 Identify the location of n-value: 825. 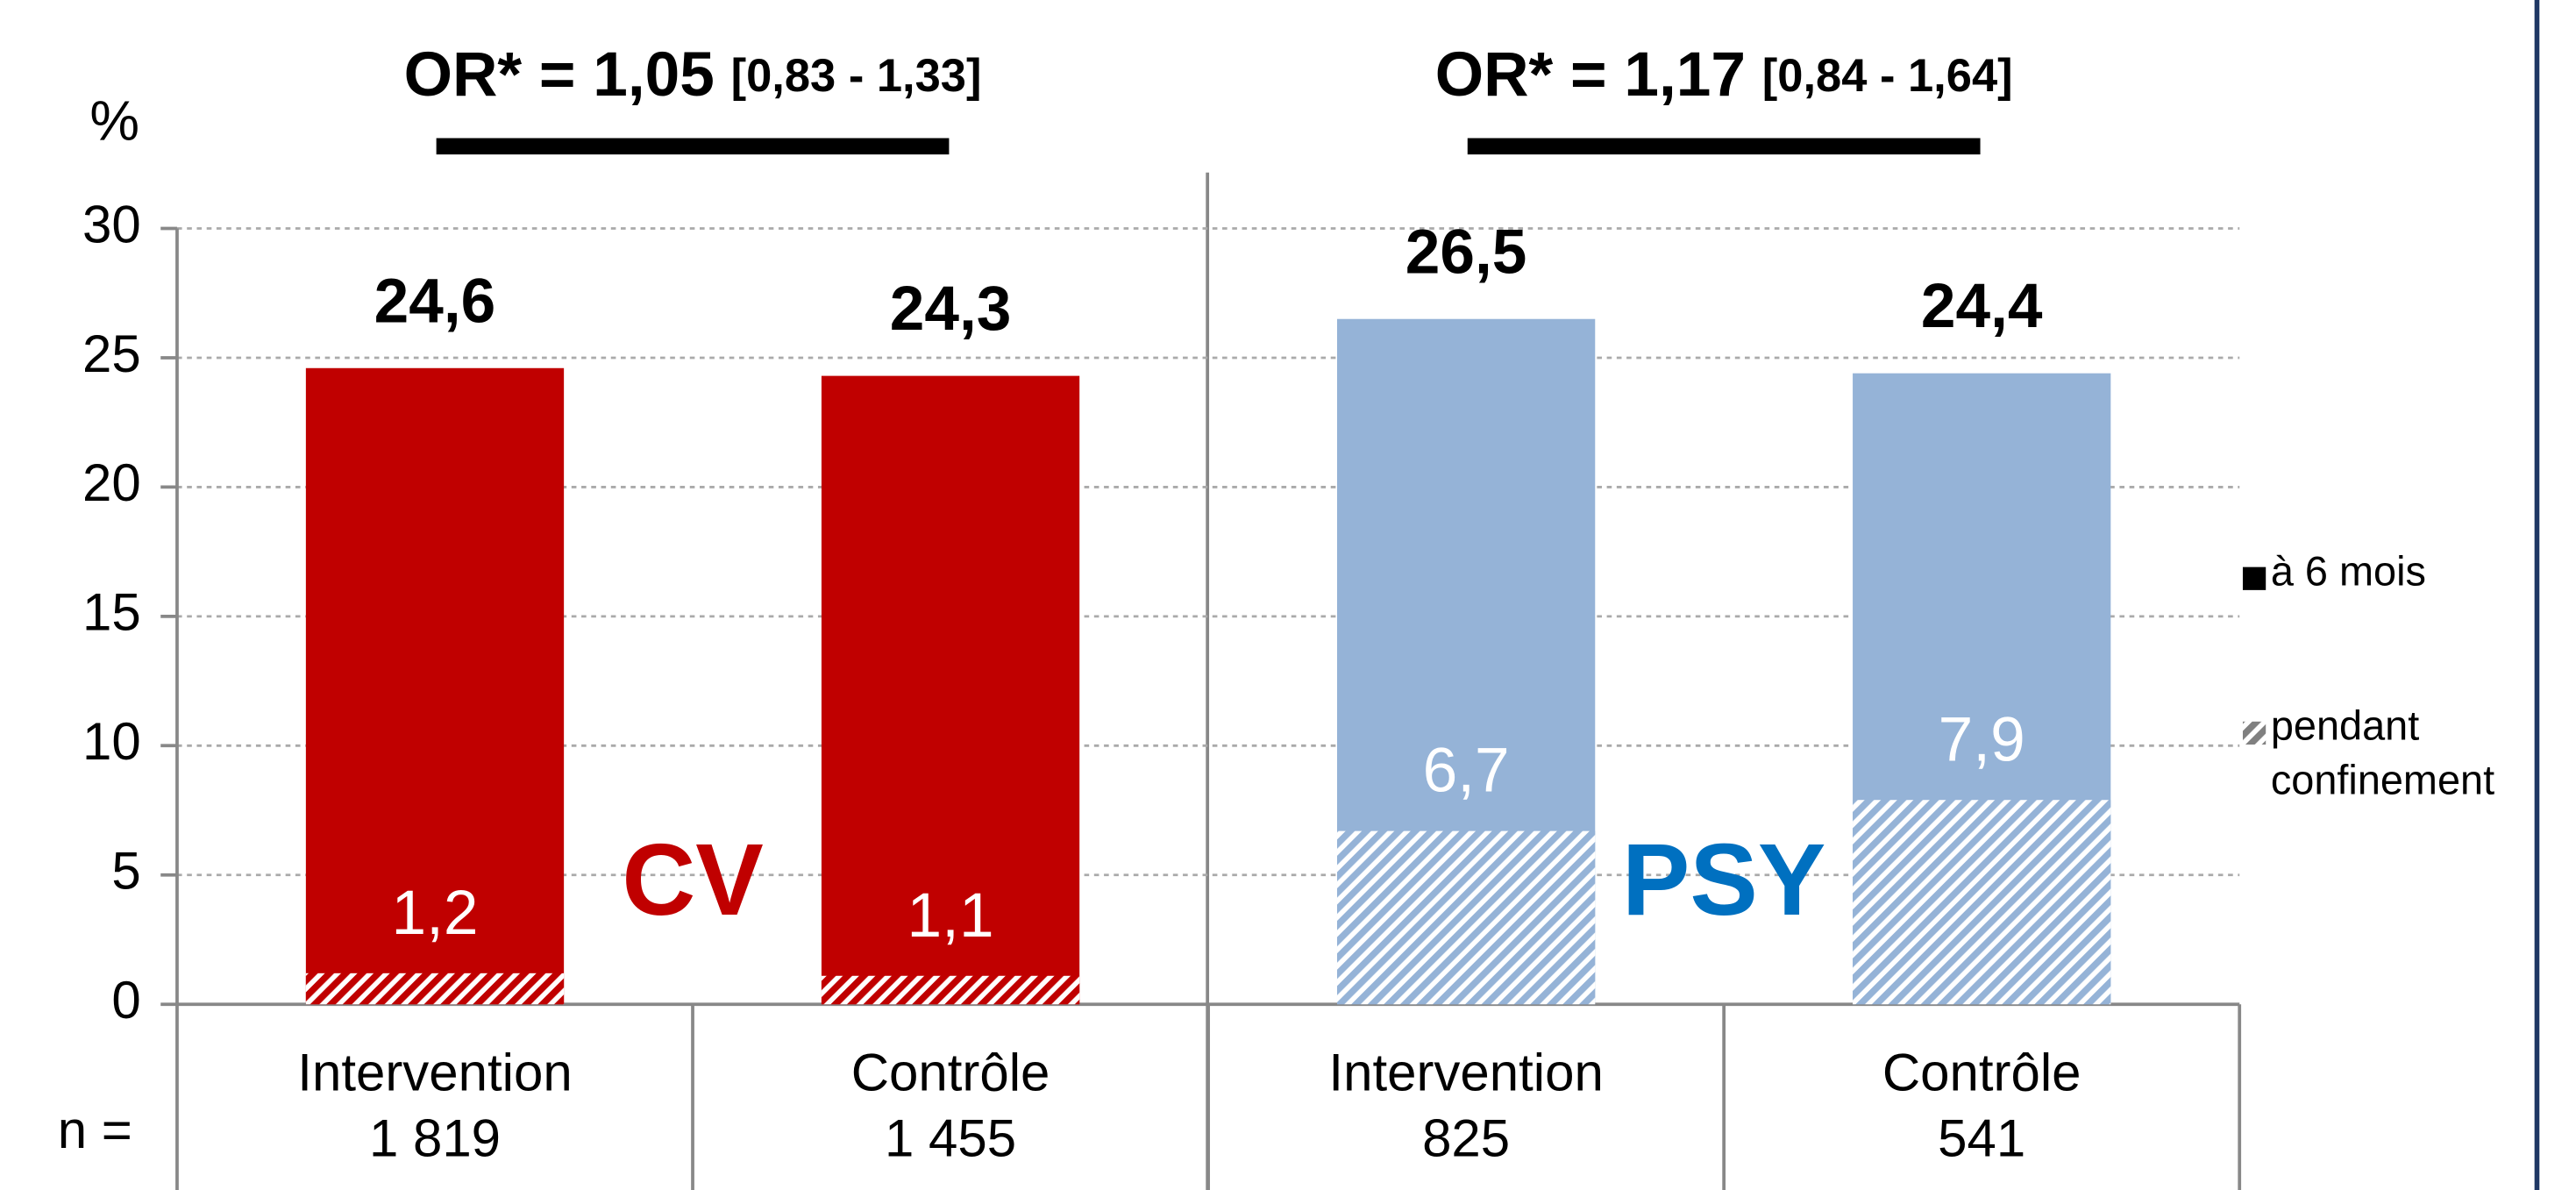
(1466, 1137).